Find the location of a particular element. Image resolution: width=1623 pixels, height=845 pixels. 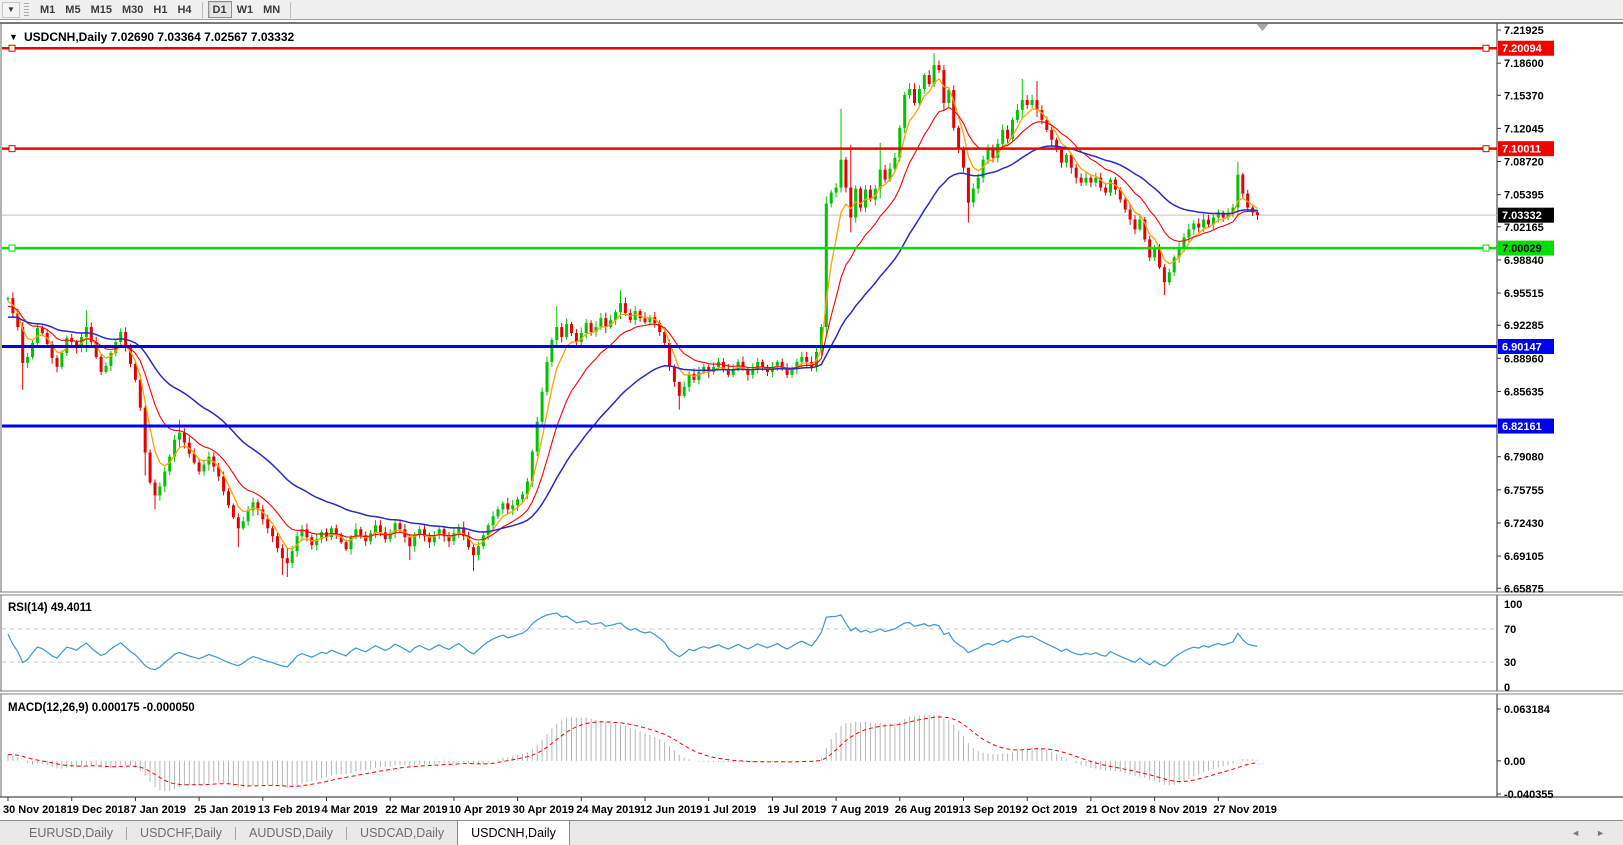

timeframe-button-H1: H1 is located at coordinates (160, 9).